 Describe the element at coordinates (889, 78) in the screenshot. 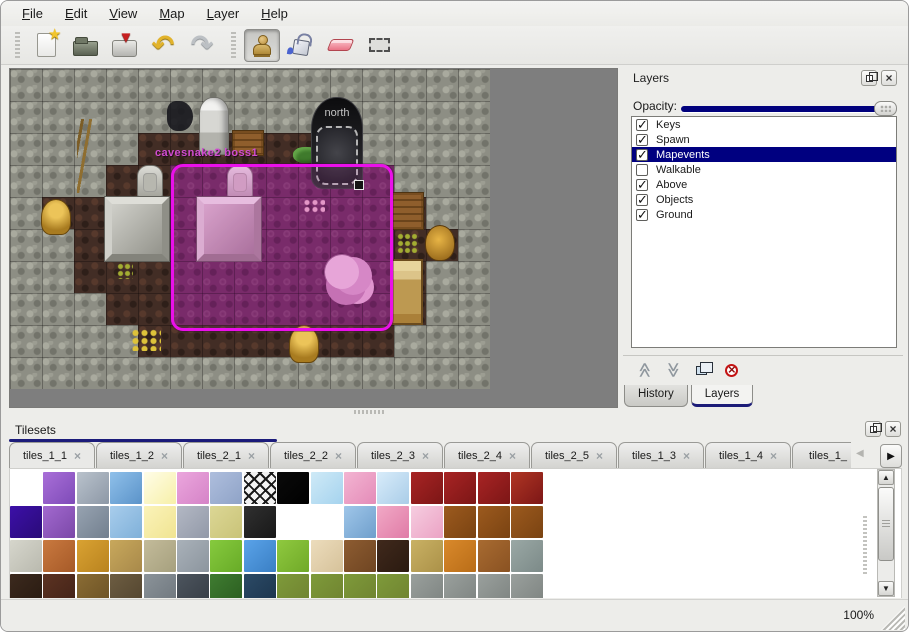

I see `layers-dock-close-button: ×` at that location.